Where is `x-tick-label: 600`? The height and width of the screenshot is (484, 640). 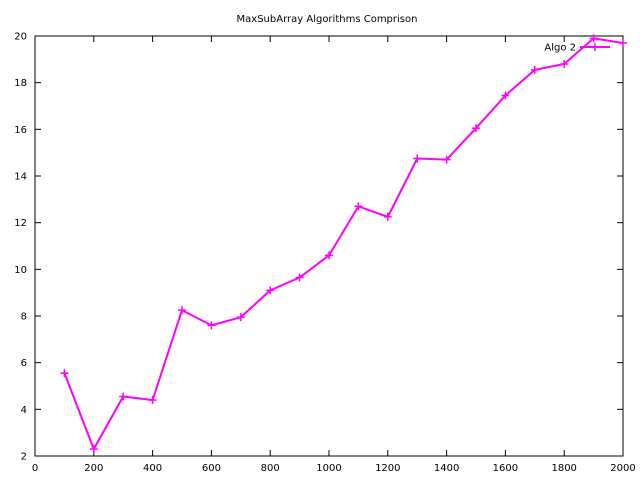 x-tick-label: 600 is located at coordinates (211, 468).